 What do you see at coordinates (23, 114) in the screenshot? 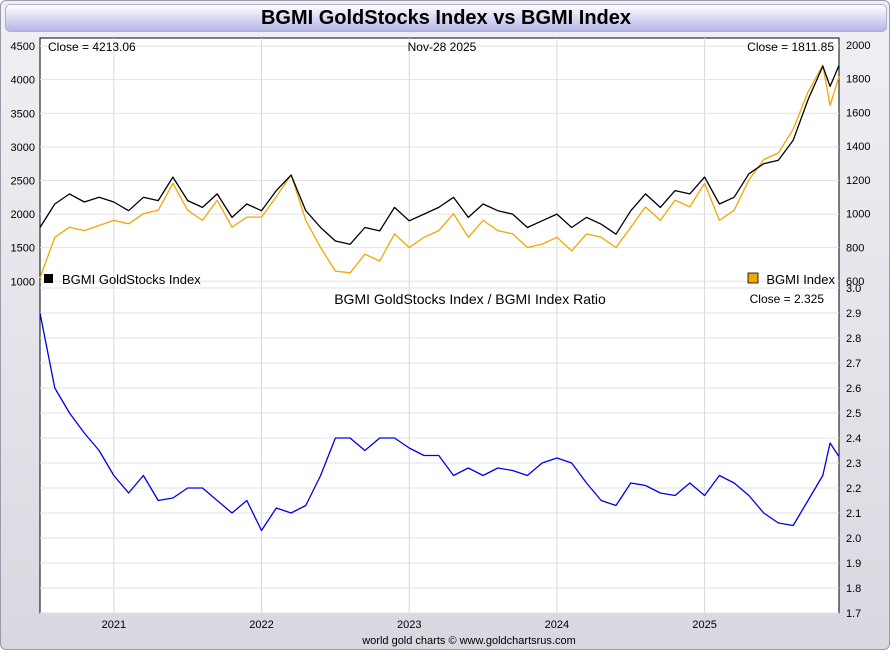
I see `left-tick-label: 3500` at bounding box center [23, 114].